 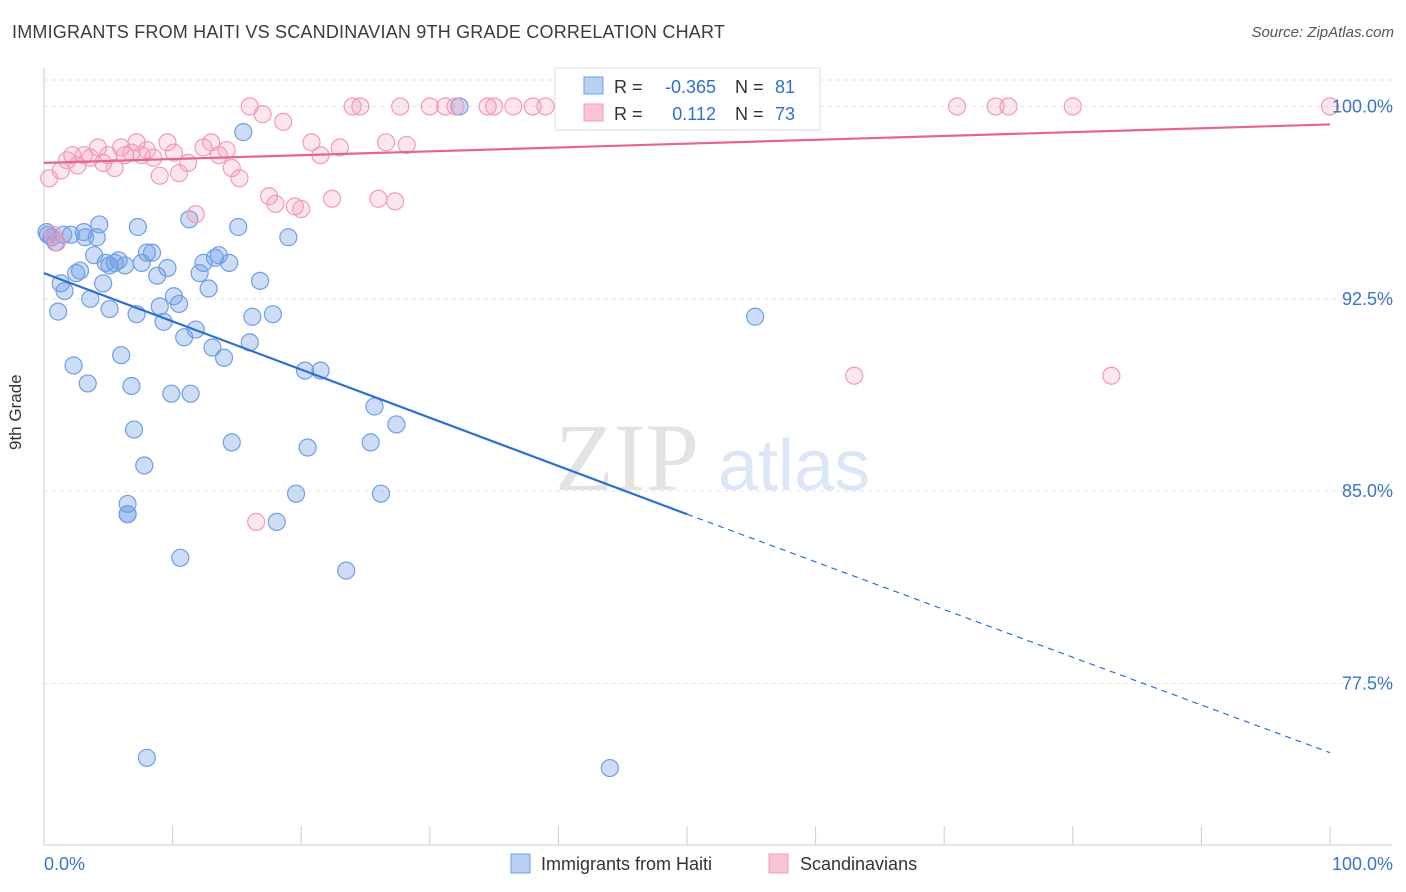 What do you see at coordinates (1008, 633) in the screenshot?
I see `haiti-trend-line-extension` at bounding box center [1008, 633].